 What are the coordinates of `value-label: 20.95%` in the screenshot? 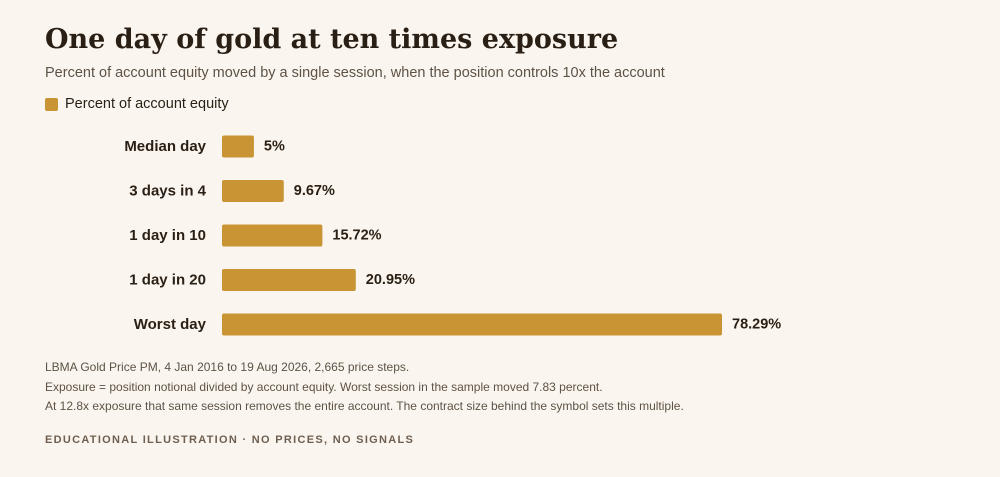 It's located at (390, 280).